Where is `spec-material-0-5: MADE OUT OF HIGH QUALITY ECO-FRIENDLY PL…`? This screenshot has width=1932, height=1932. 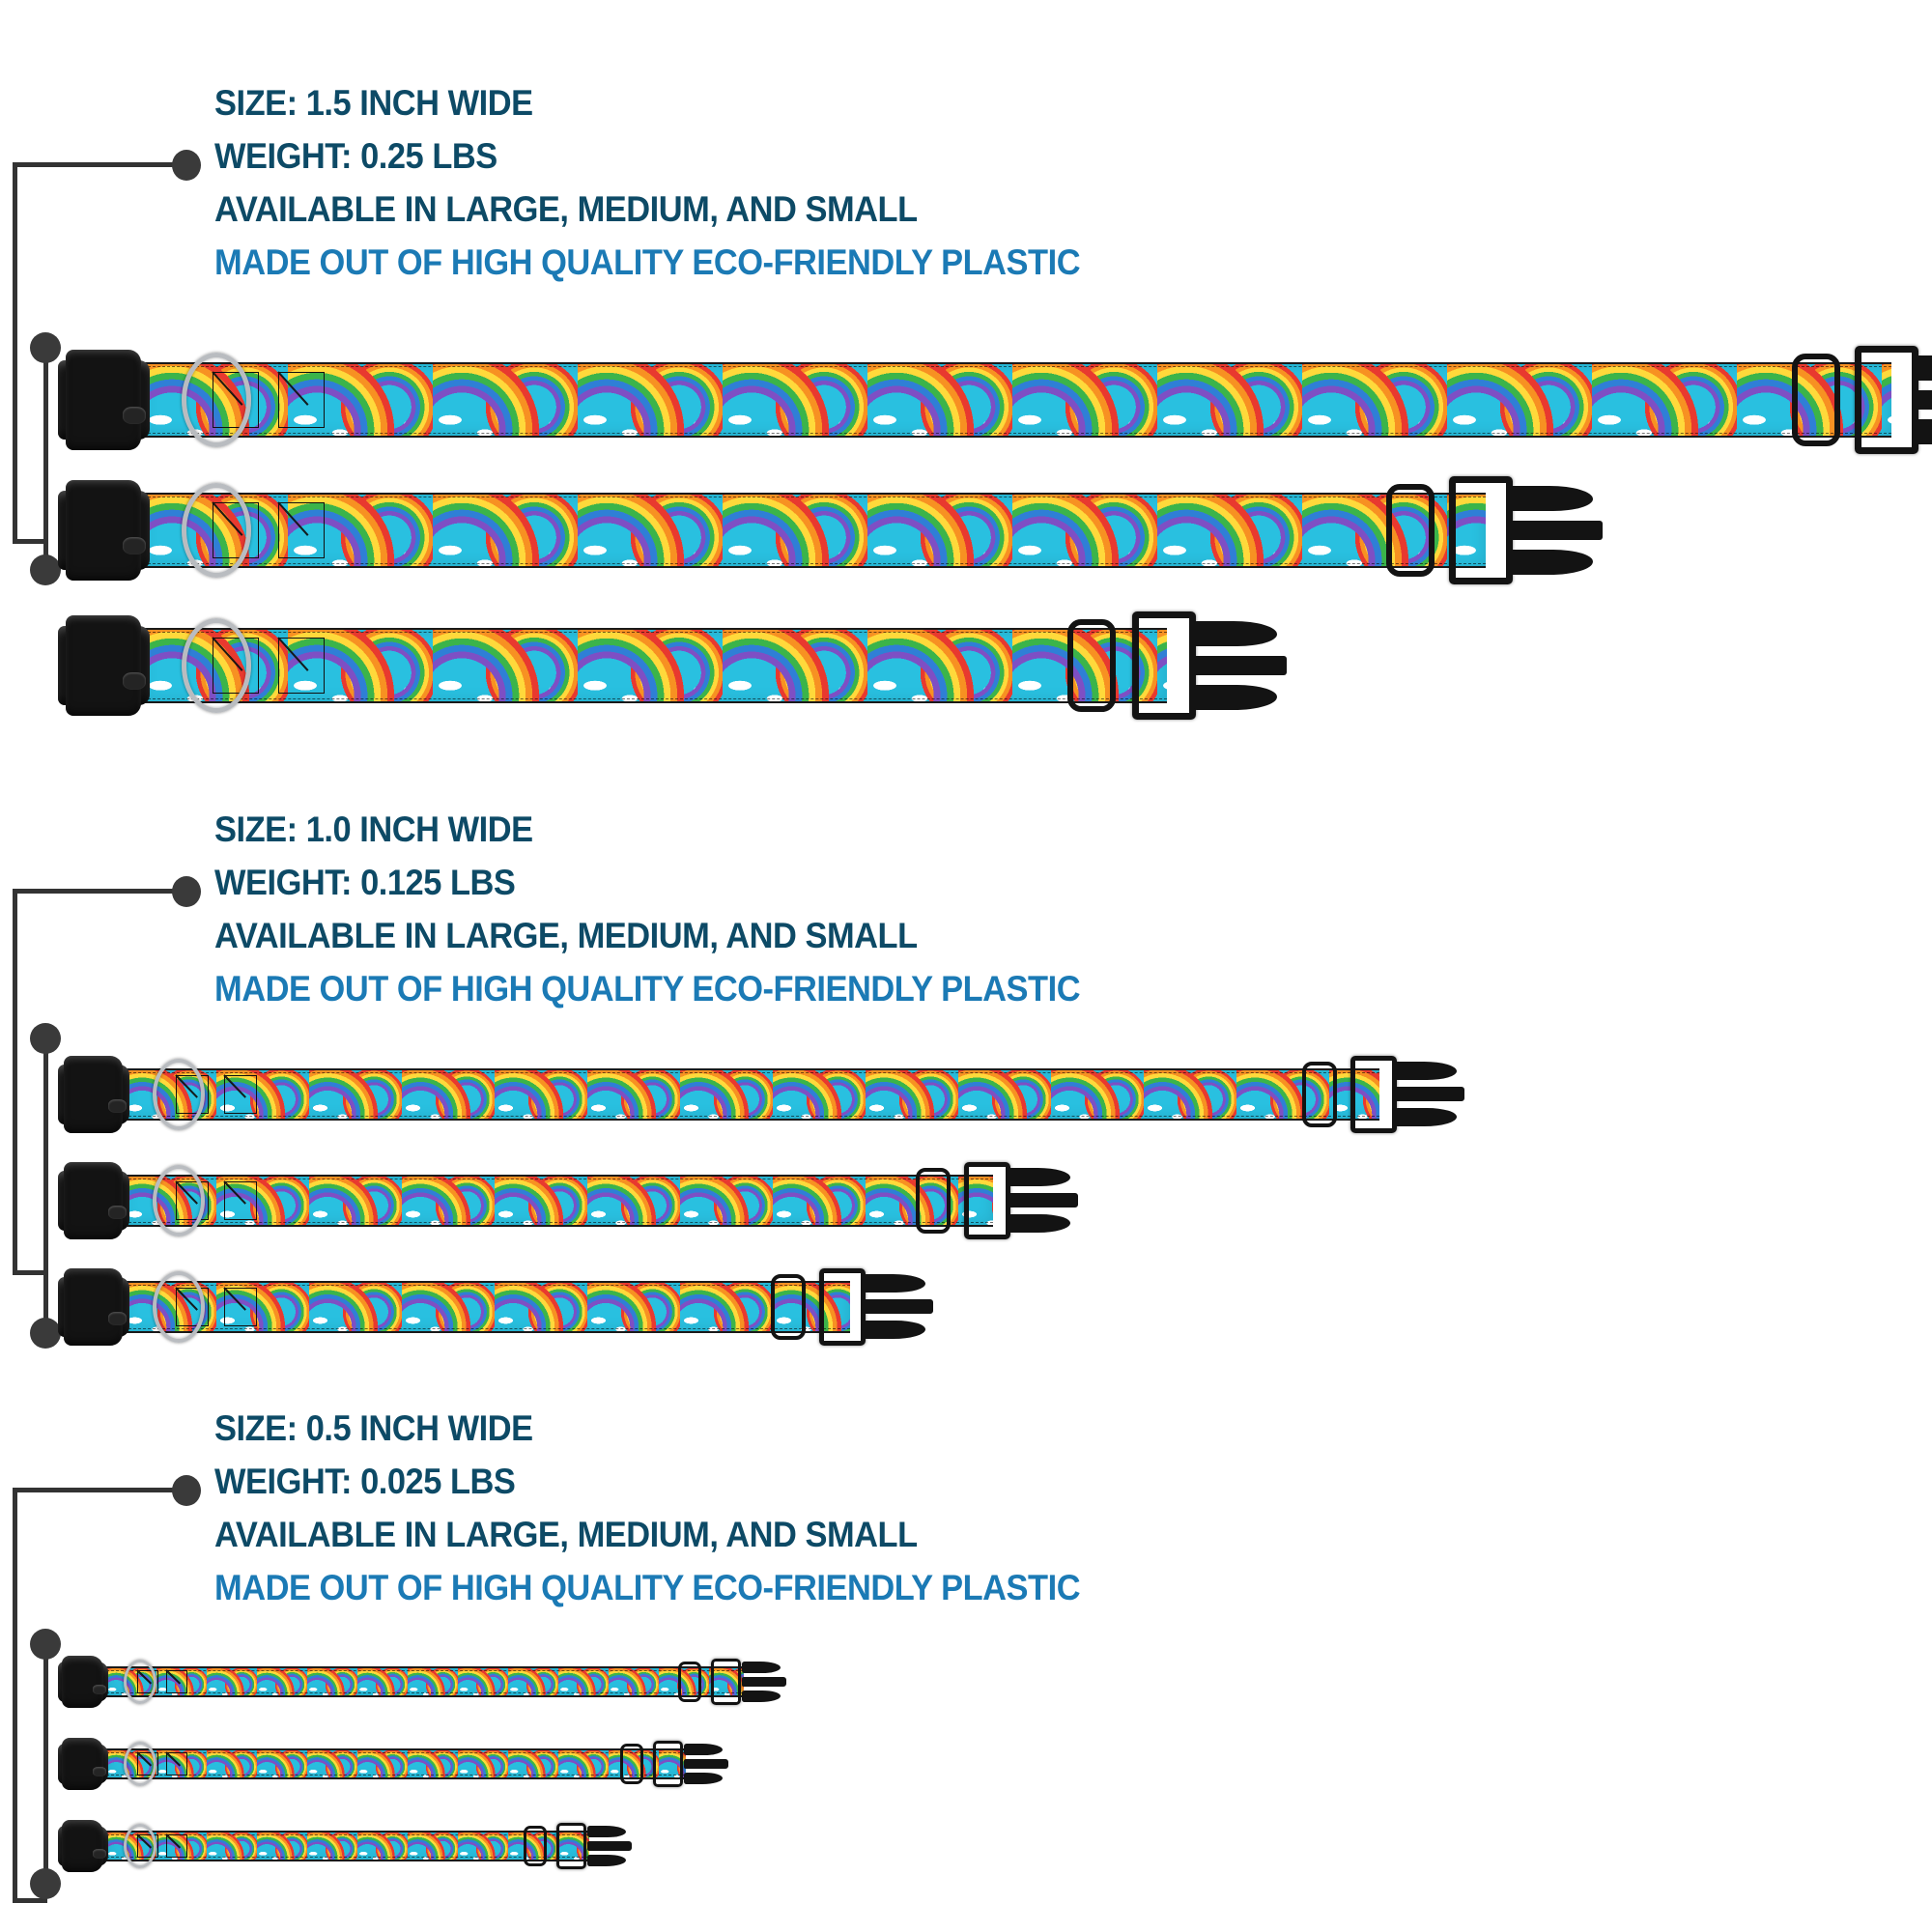 spec-material-0-5: MADE OUT OF HIGH QUALITY ECO-FRIENDLY PL… is located at coordinates (647, 1587).